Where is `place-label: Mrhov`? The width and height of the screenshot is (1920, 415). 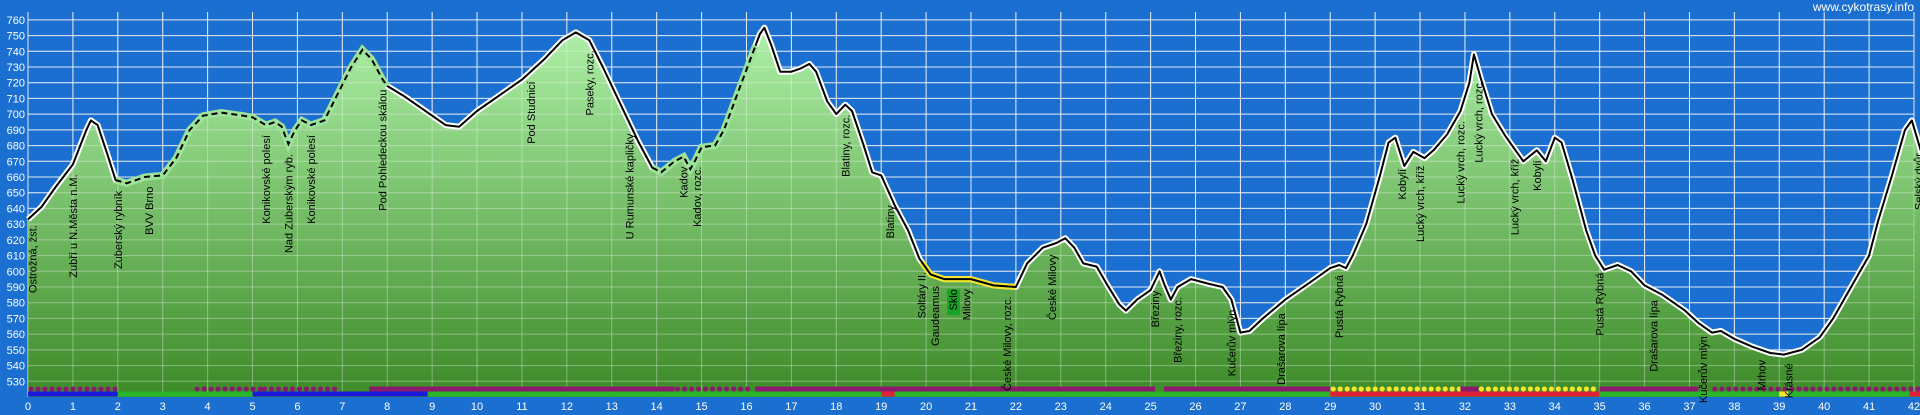
place-label: Mrhov is located at coordinates (1762, 374).